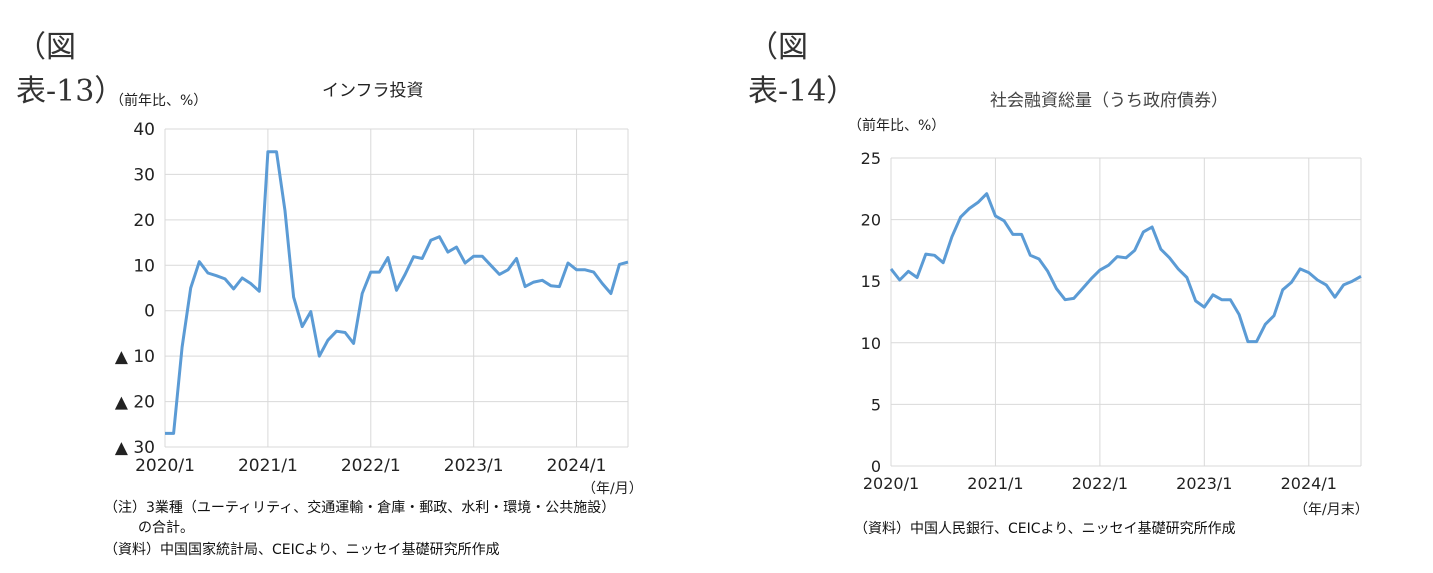  I want to click on note-line-2: の合計。, so click(166, 528).